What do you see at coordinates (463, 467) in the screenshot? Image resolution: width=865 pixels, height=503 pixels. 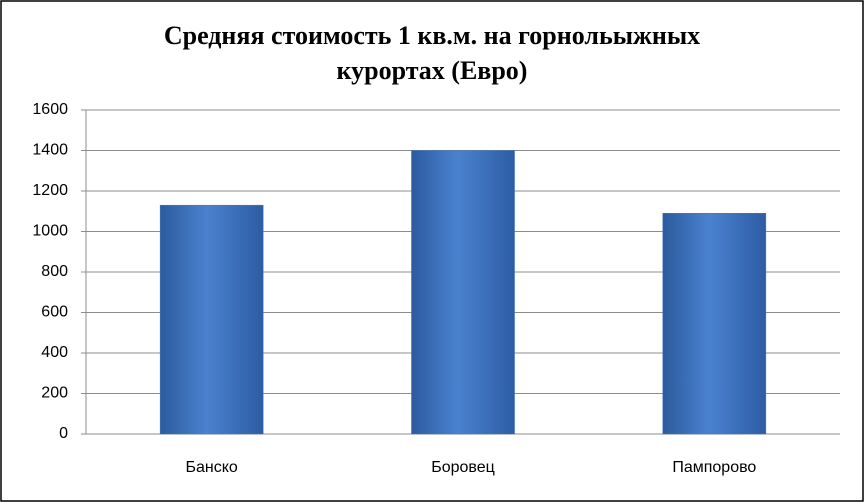 I see `x-tick-label: Боровец` at bounding box center [463, 467].